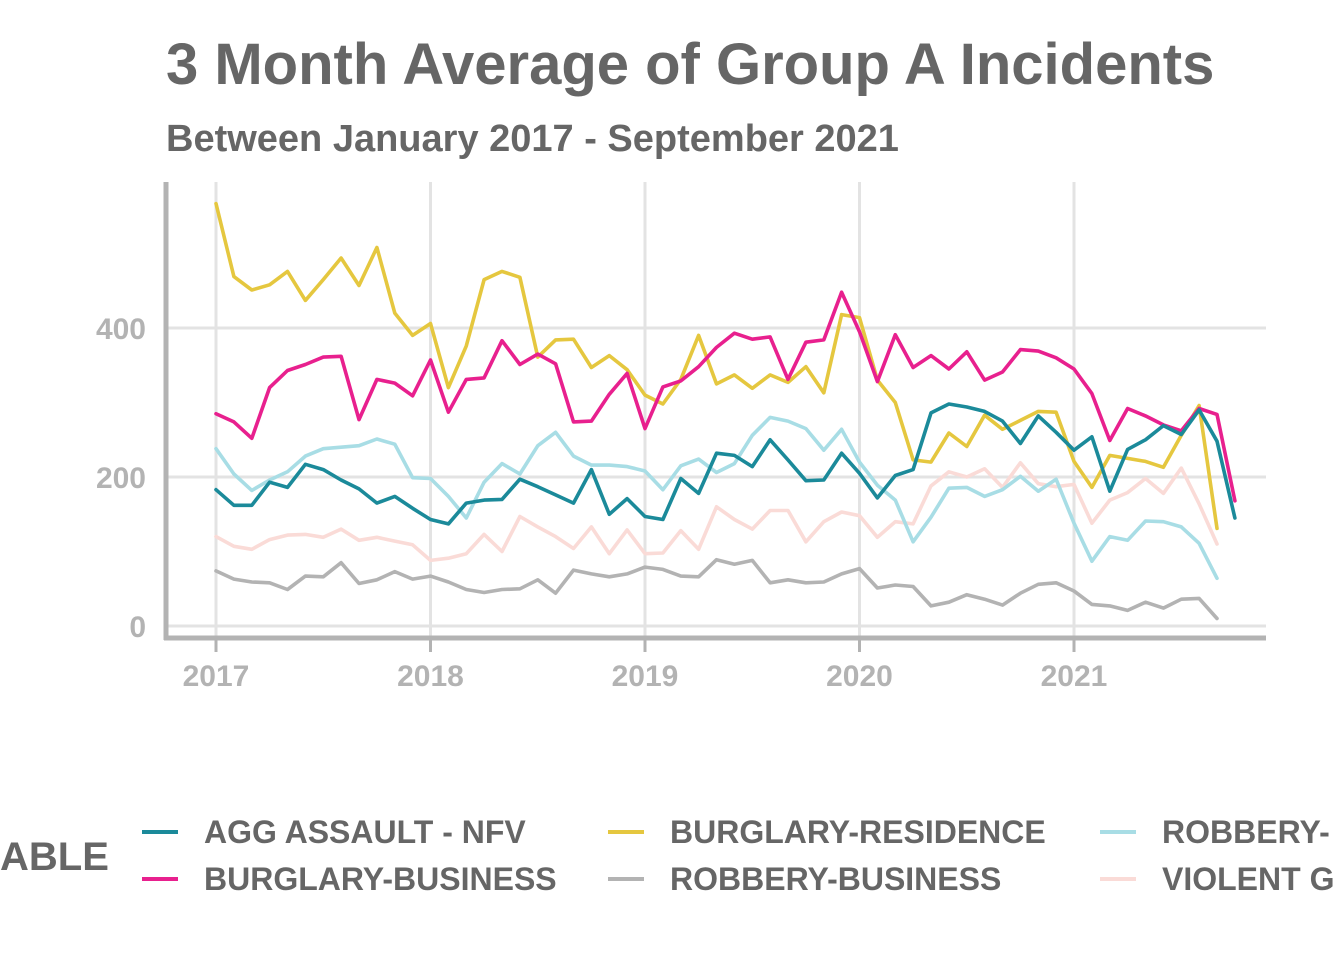 The height and width of the screenshot is (960, 1344). Describe the element at coordinates (1246, 832) in the screenshot. I see `legend-label-robbery: ROBBERY-` at that location.